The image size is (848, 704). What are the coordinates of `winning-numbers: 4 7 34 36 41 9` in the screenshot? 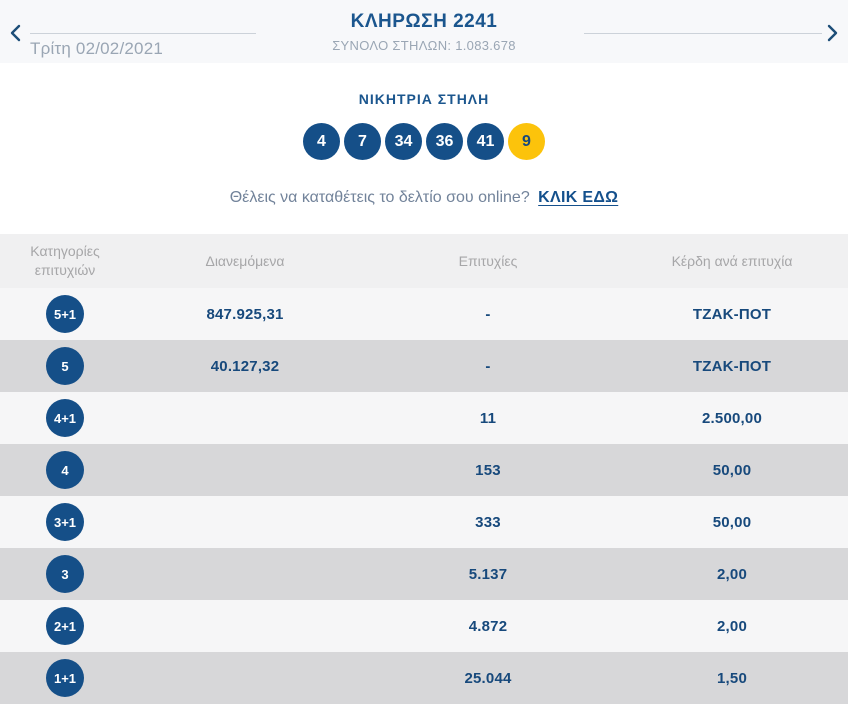 It's located at (424, 141).